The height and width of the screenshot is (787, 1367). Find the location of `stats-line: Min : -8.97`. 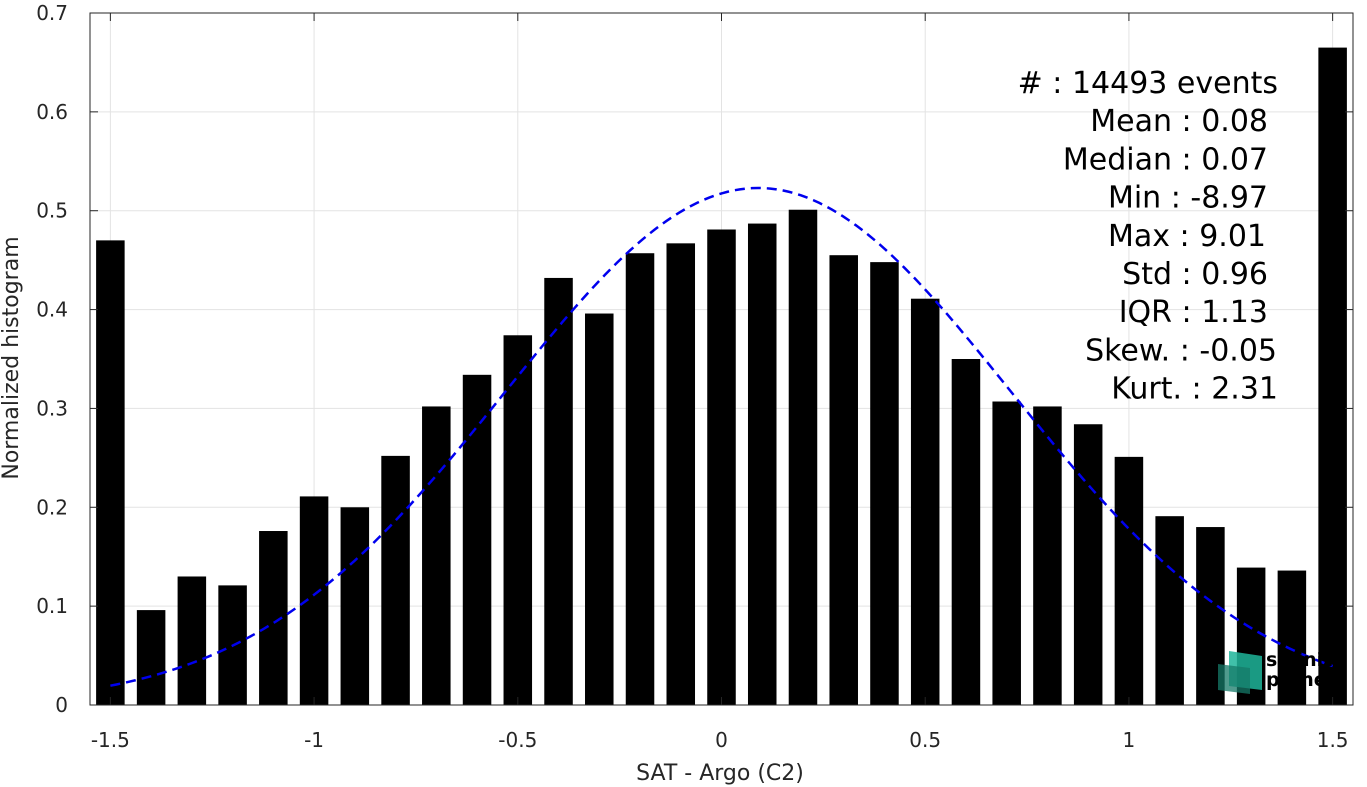

stats-line: Min : -8.97 is located at coordinates (1188, 198).